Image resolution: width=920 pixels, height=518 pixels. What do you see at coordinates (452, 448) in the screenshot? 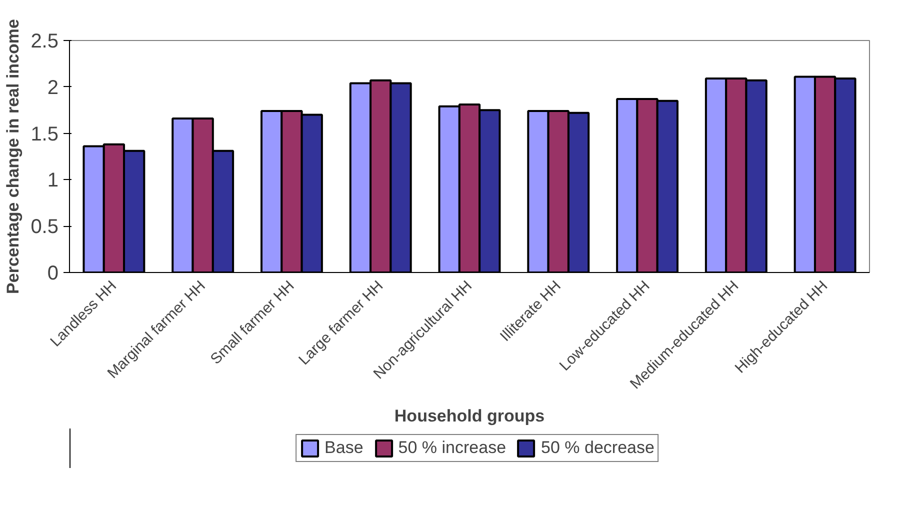
I see `legend-label: 50 % increase` at bounding box center [452, 448].